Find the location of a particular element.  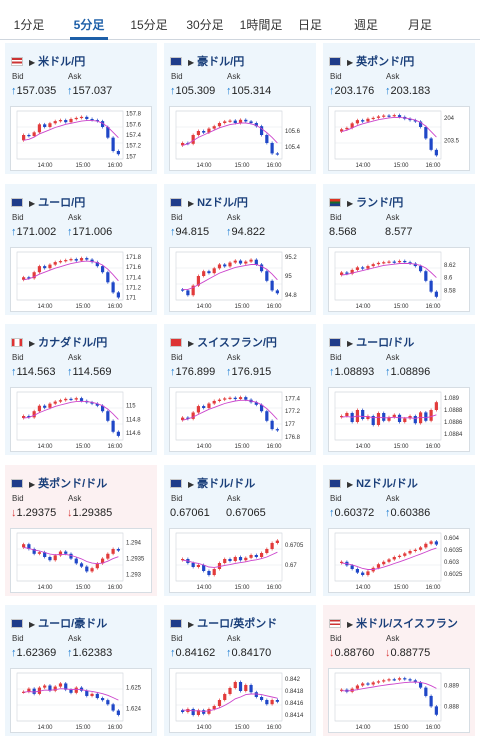

mini-chart: 1.294 1.2935 1.293 14:00 15:00 16:00 is located at coordinates (81, 560).